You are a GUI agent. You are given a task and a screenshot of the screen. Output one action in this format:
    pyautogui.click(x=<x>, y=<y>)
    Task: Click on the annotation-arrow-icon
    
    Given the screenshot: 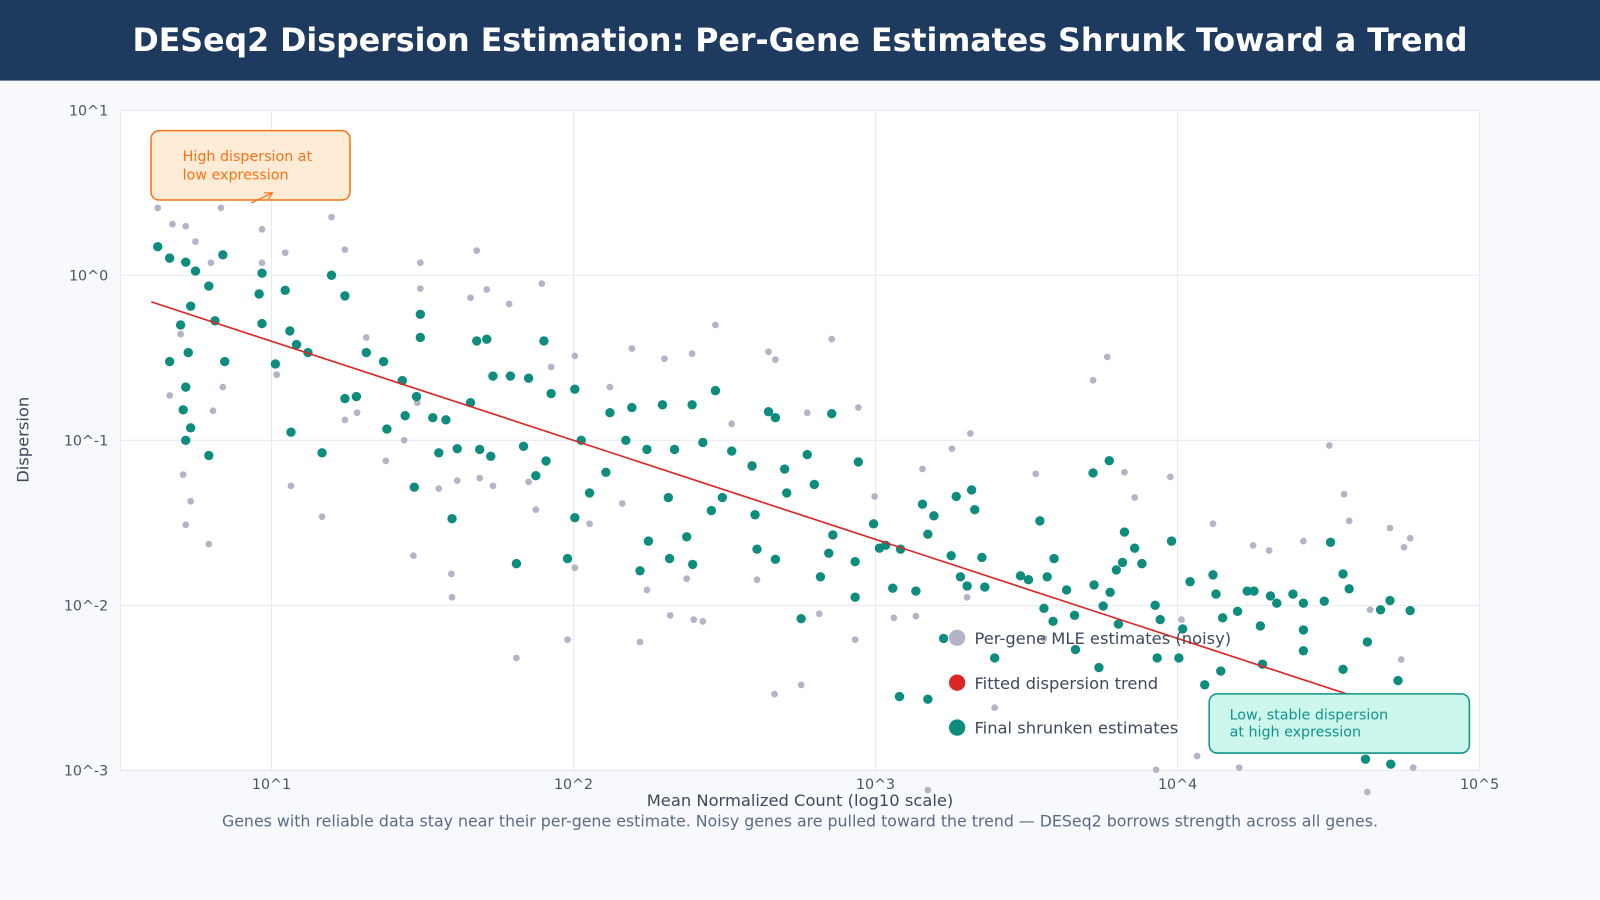 What is the action you would take?
    pyautogui.click(x=262, y=198)
    